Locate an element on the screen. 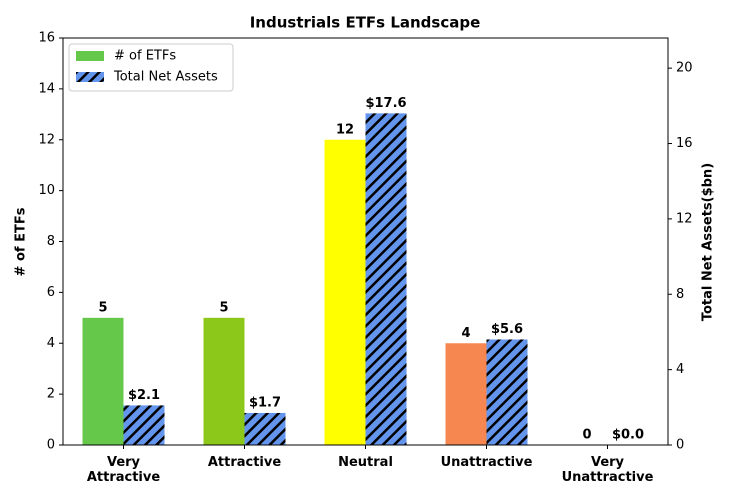  y-tick-label: 12 is located at coordinates (46, 139).